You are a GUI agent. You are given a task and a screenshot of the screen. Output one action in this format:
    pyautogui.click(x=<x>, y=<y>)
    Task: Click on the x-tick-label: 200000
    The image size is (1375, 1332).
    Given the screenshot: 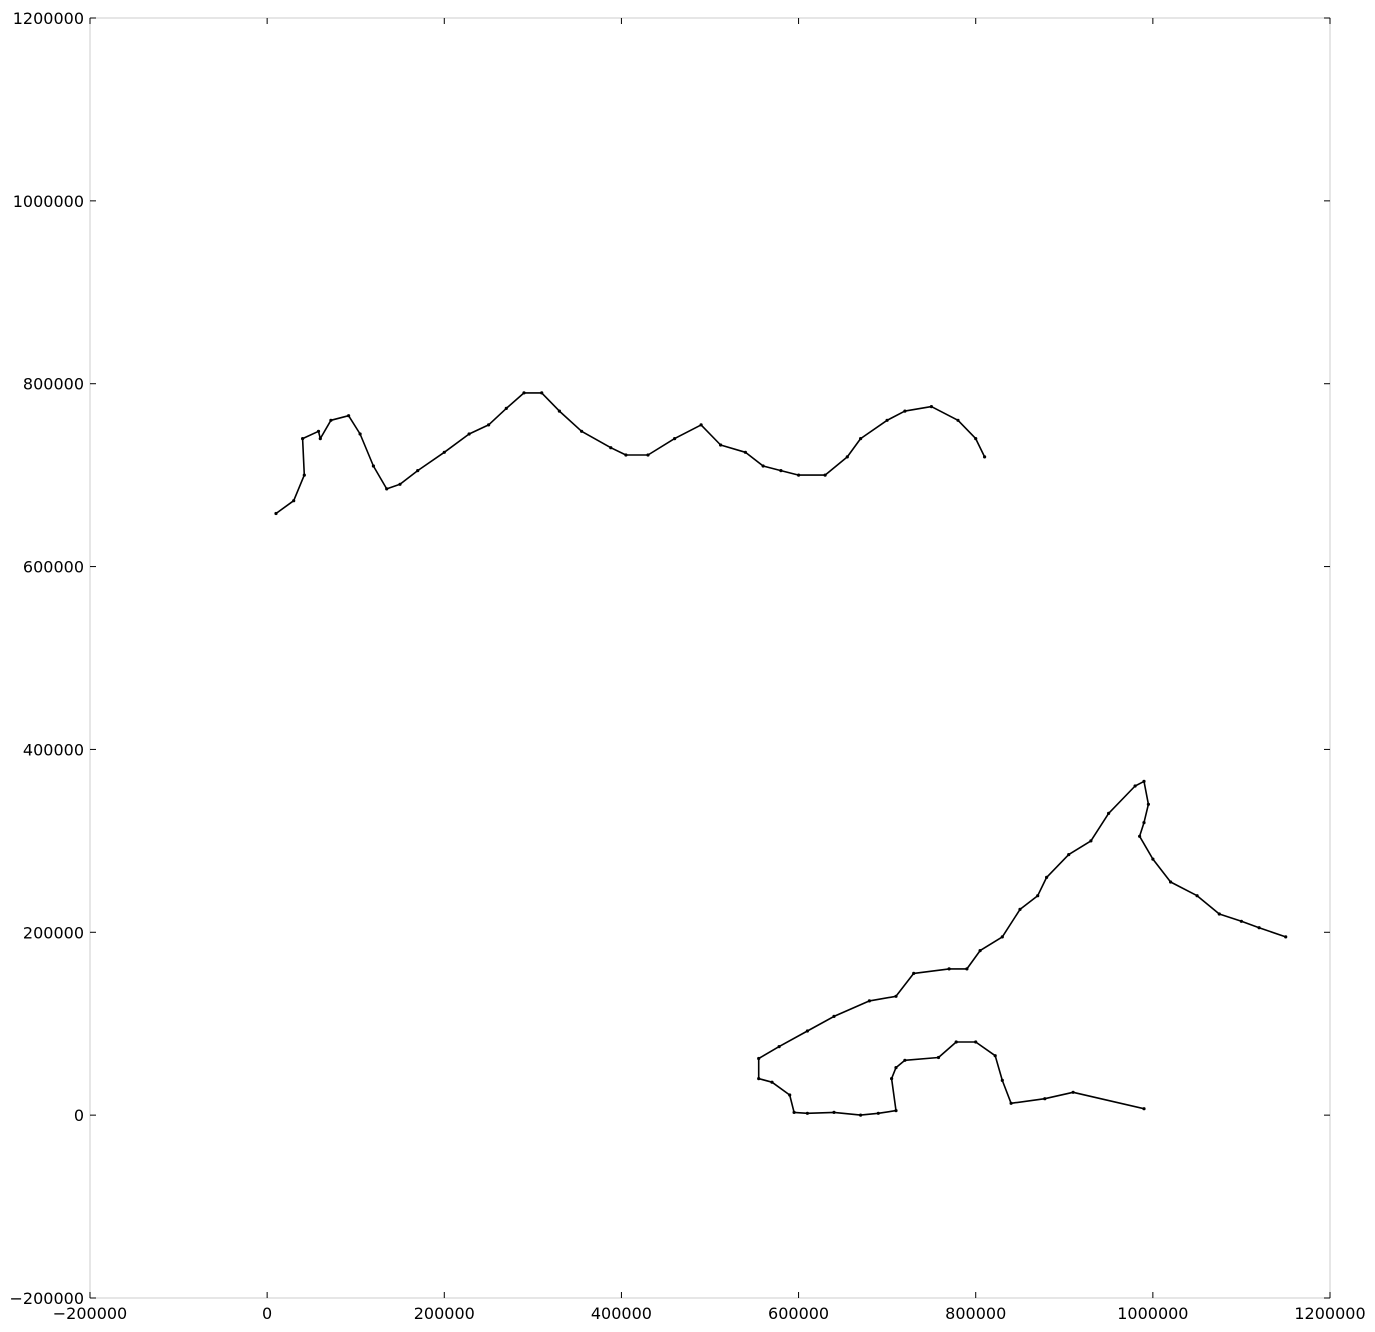 What is the action you would take?
    pyautogui.click(x=444, y=1313)
    